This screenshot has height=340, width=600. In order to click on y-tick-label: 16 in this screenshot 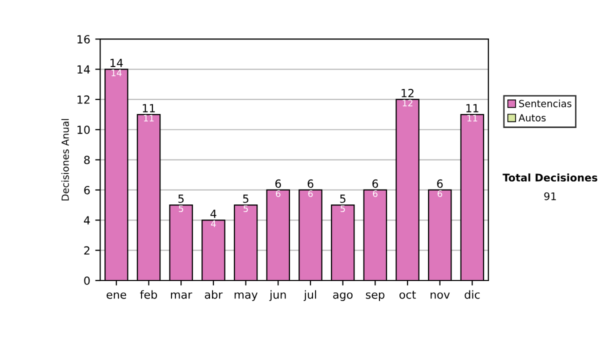, I will do `click(84, 39)`.